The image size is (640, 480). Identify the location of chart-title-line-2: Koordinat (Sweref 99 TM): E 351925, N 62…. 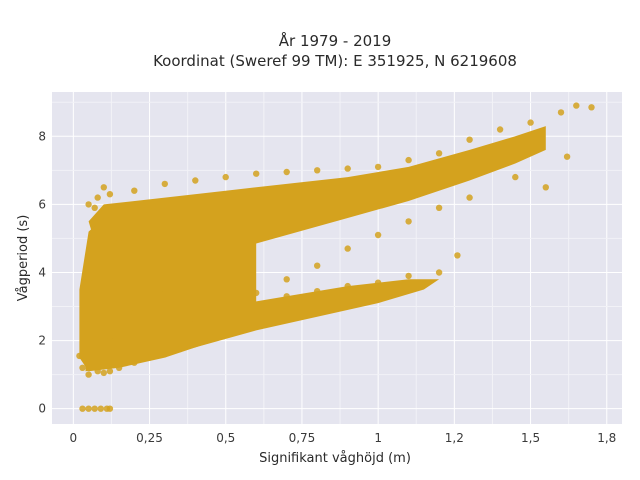
(335, 61).